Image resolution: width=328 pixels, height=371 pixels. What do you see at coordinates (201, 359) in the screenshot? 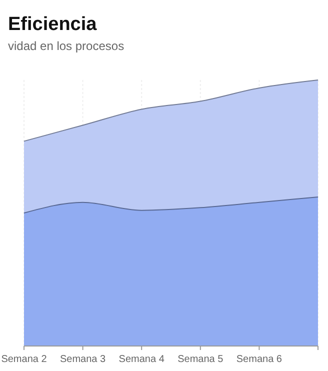
I see `x-tick-label: Semana 5` at bounding box center [201, 359].